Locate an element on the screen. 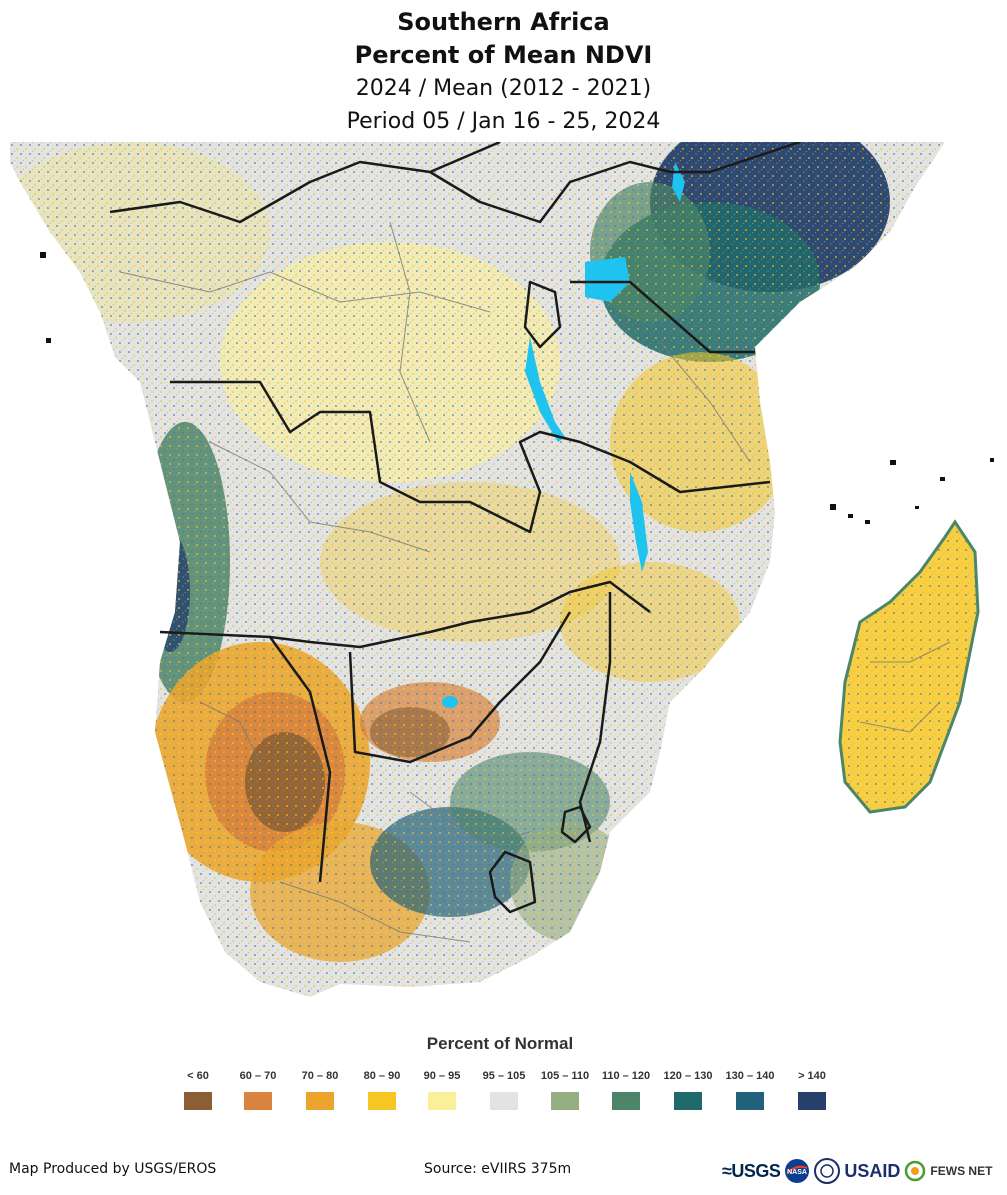 The image size is (1007, 1195). partner-logos: ≈USGS NASA USAID FEWS NET is located at coordinates (857, 1171).